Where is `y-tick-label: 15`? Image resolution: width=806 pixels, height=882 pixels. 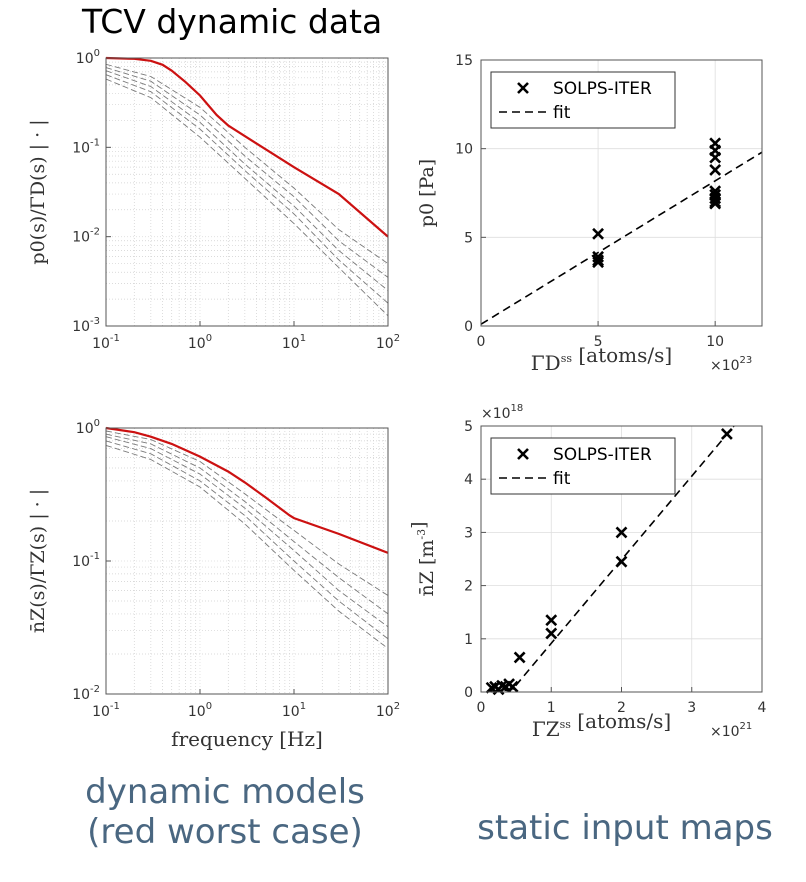 y-tick-label: 15 is located at coordinates (464, 61).